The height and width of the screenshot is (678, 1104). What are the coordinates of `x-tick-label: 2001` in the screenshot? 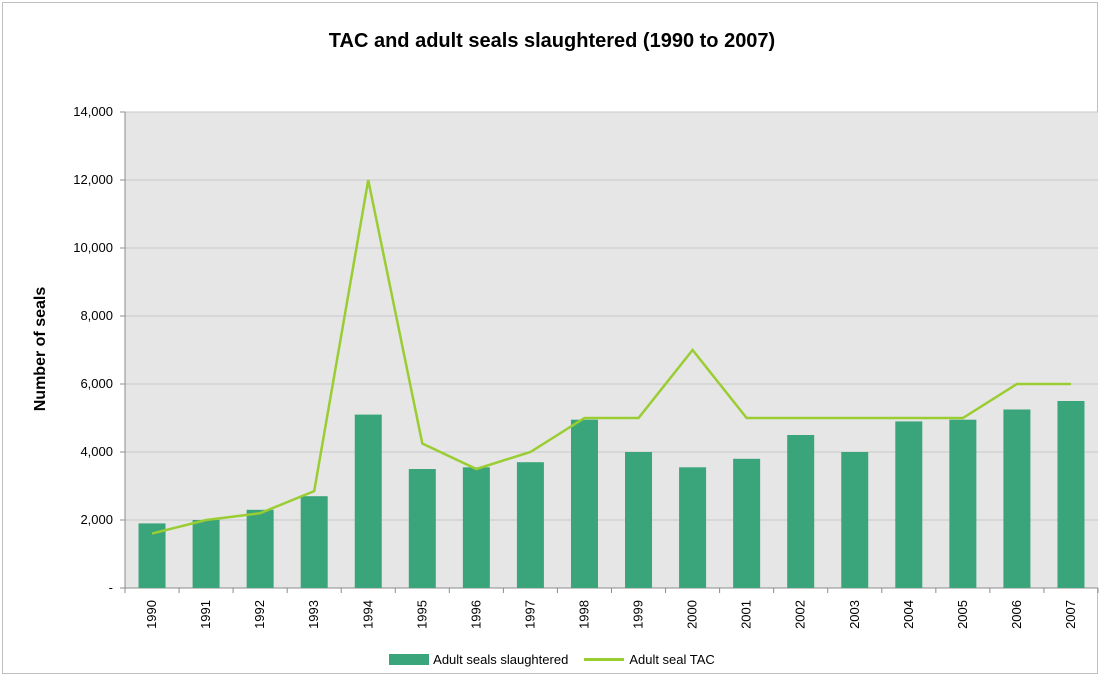 It's located at (746, 614).